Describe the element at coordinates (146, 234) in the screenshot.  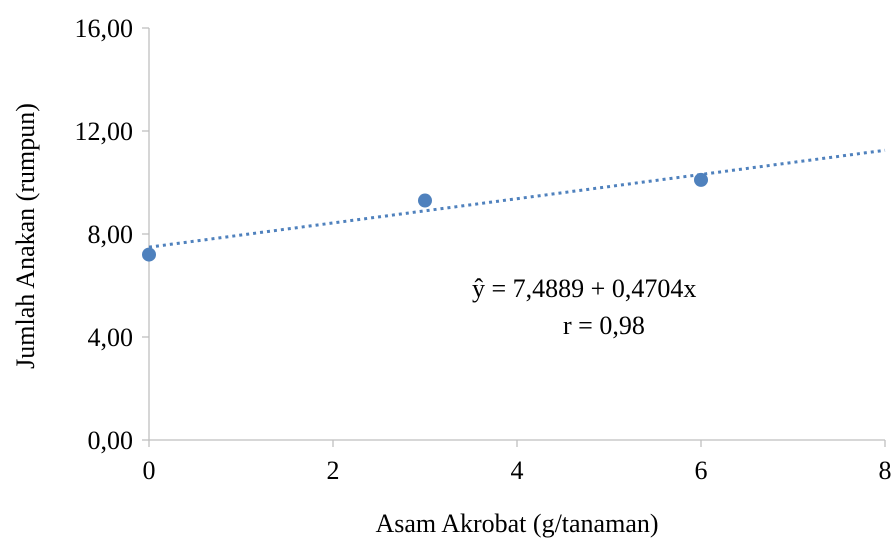
I see `y-axis` at that location.